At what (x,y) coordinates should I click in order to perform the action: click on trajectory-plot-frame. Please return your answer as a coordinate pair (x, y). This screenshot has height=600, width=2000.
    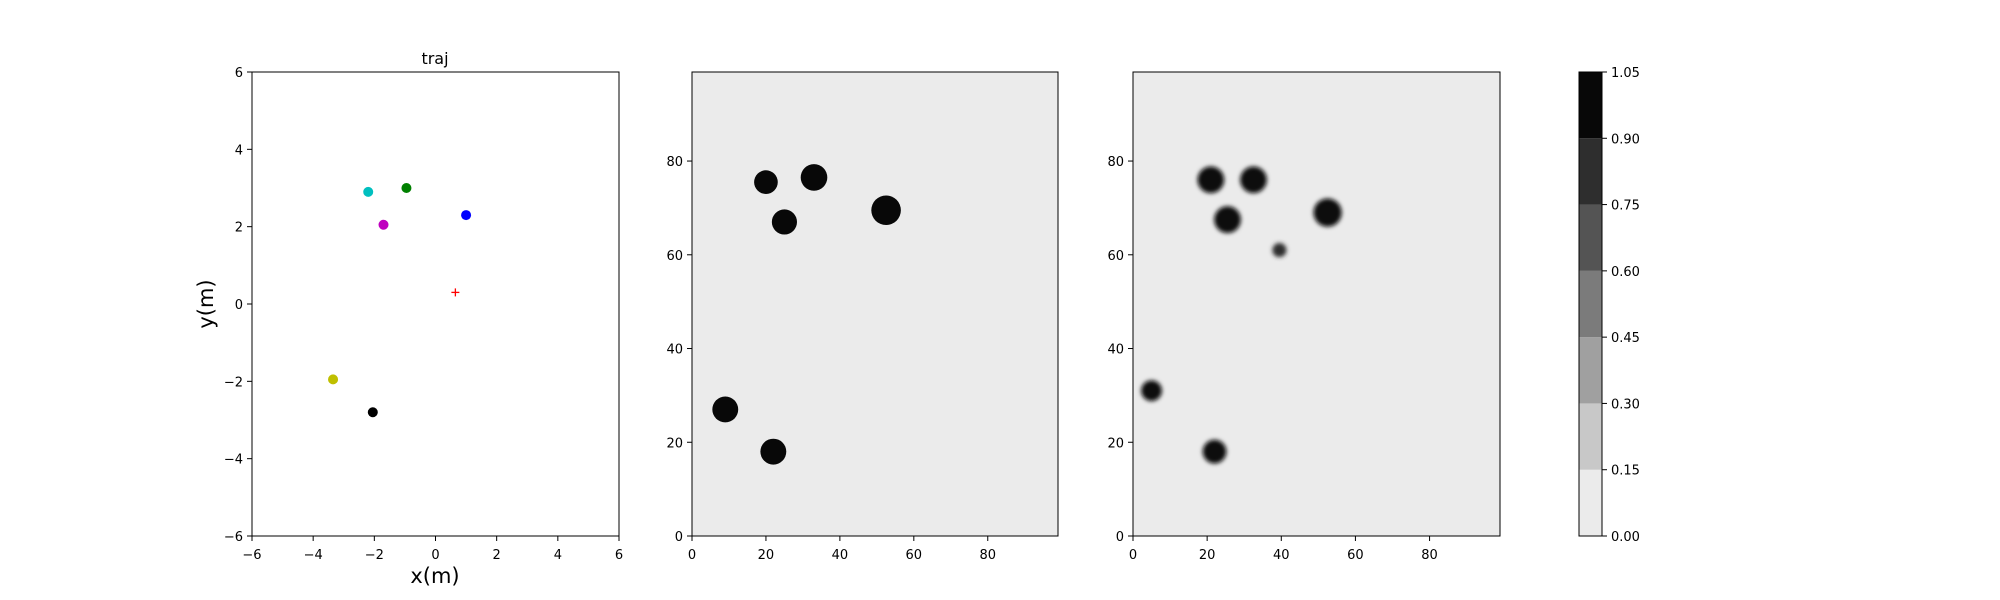
    Looking at the image, I should click on (435, 304).